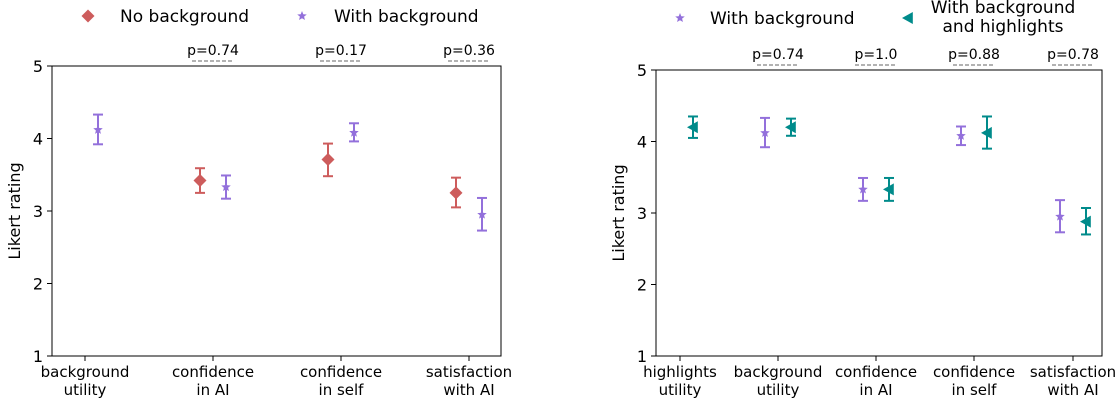 The image size is (1119, 409). What do you see at coordinates (974, 55) in the screenshot?
I see `p-value-label: p=0.88` at bounding box center [974, 55].